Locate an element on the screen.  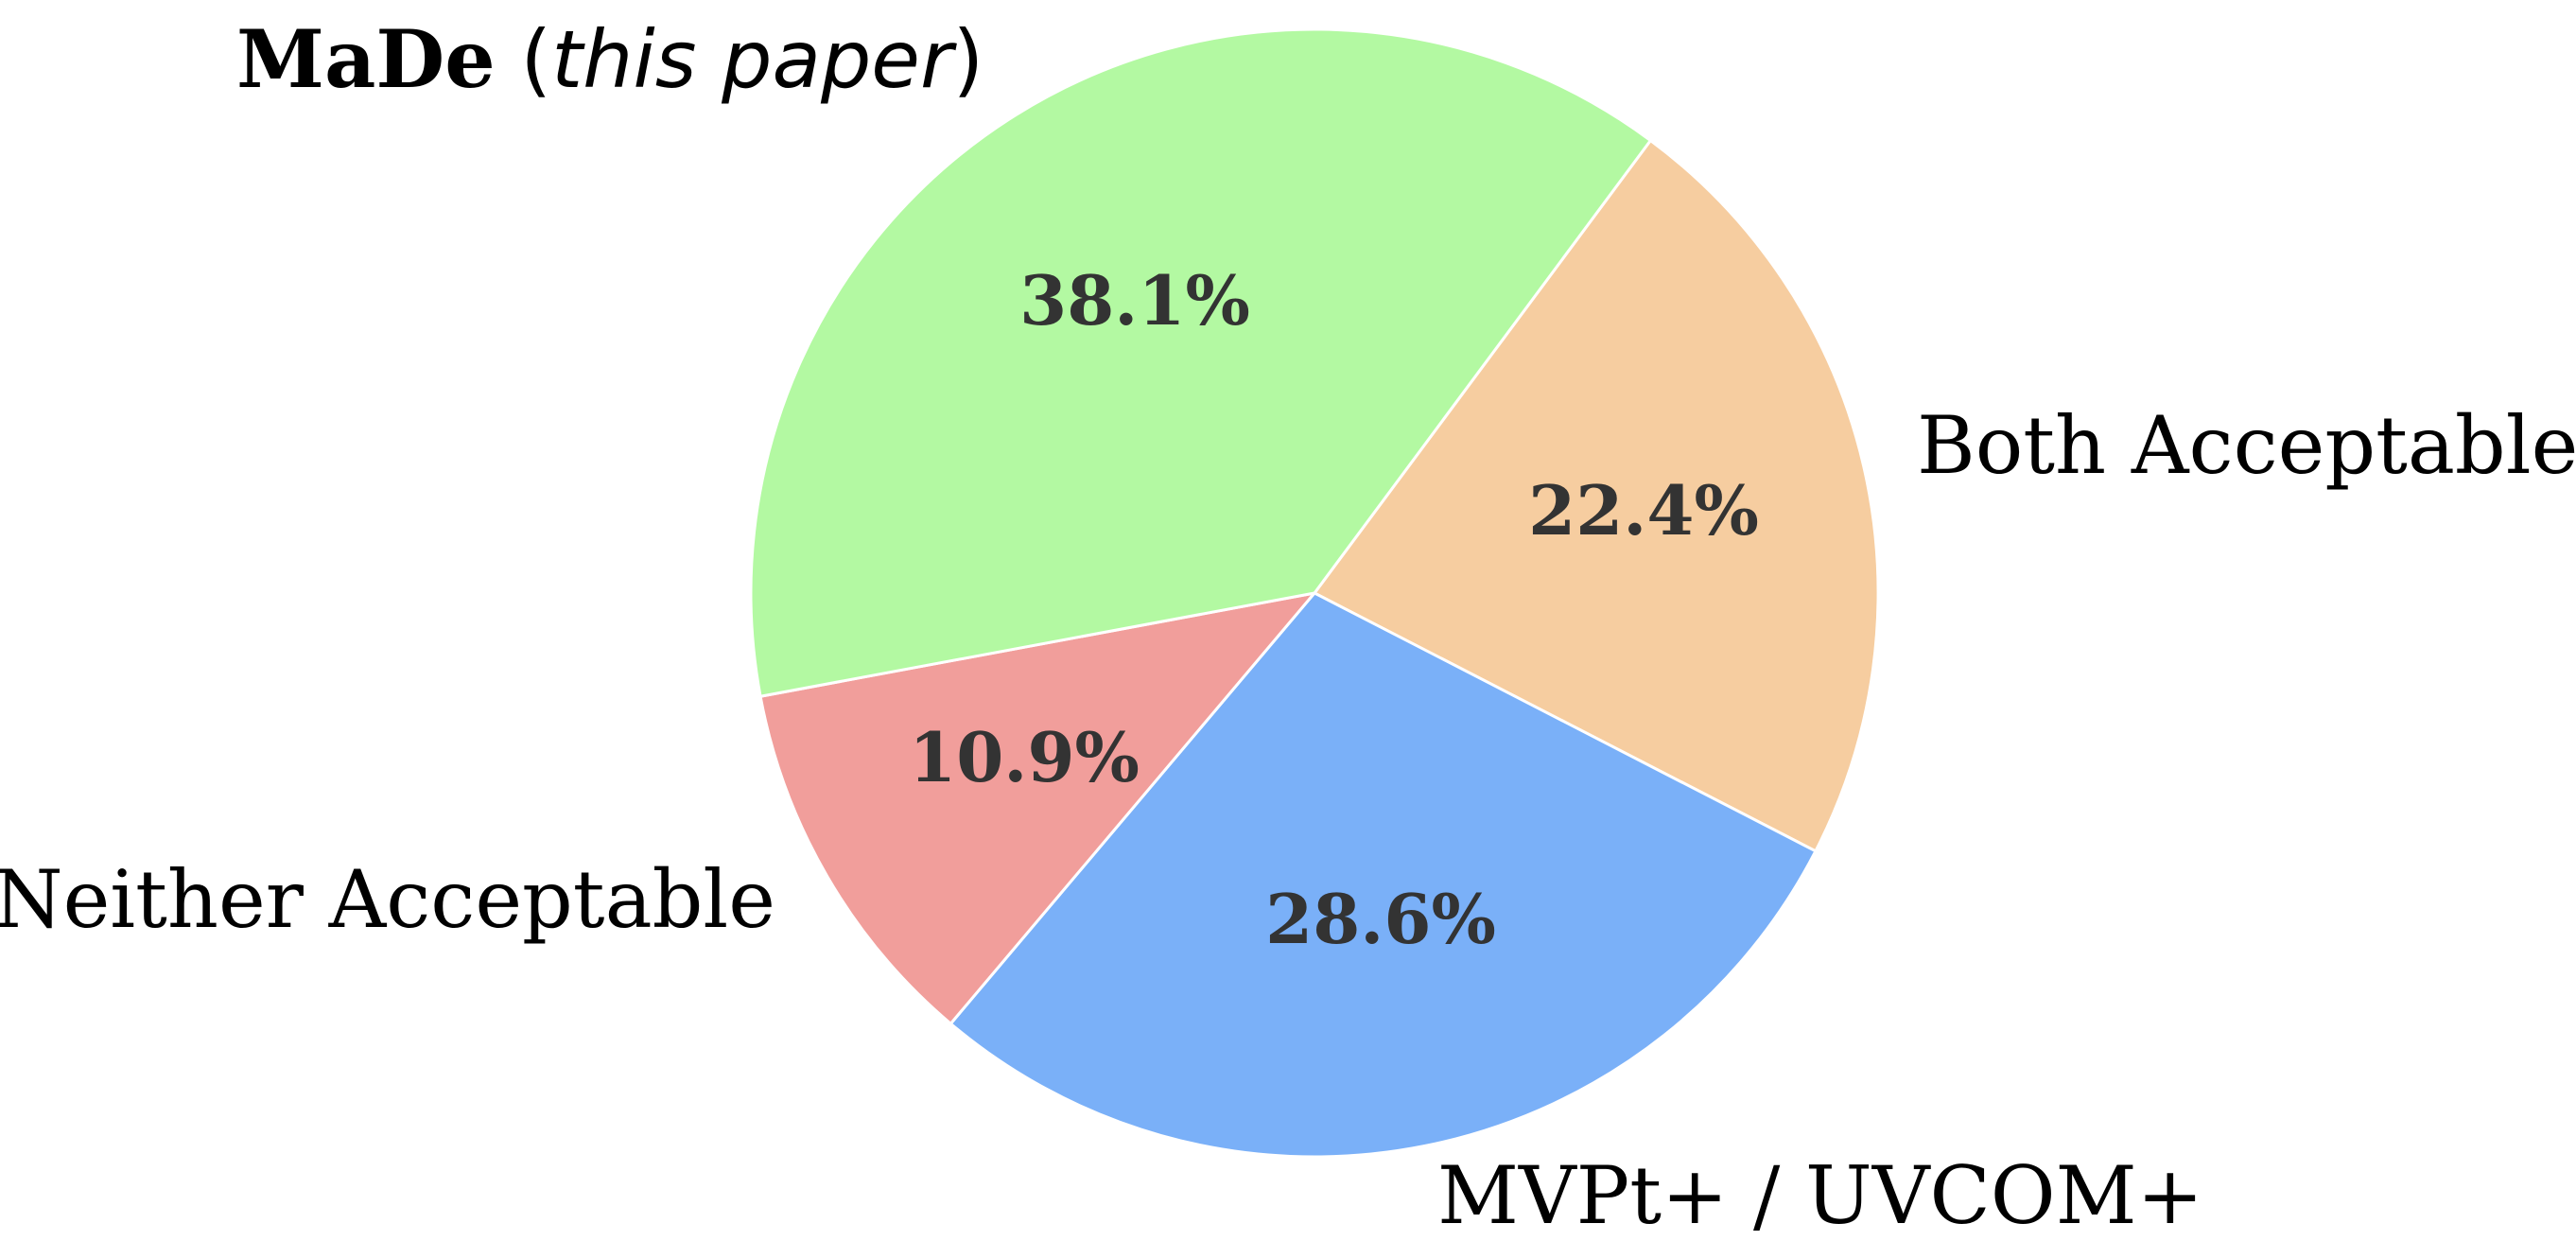
slice-pct-made: 38.1% is located at coordinates (1134, 300).